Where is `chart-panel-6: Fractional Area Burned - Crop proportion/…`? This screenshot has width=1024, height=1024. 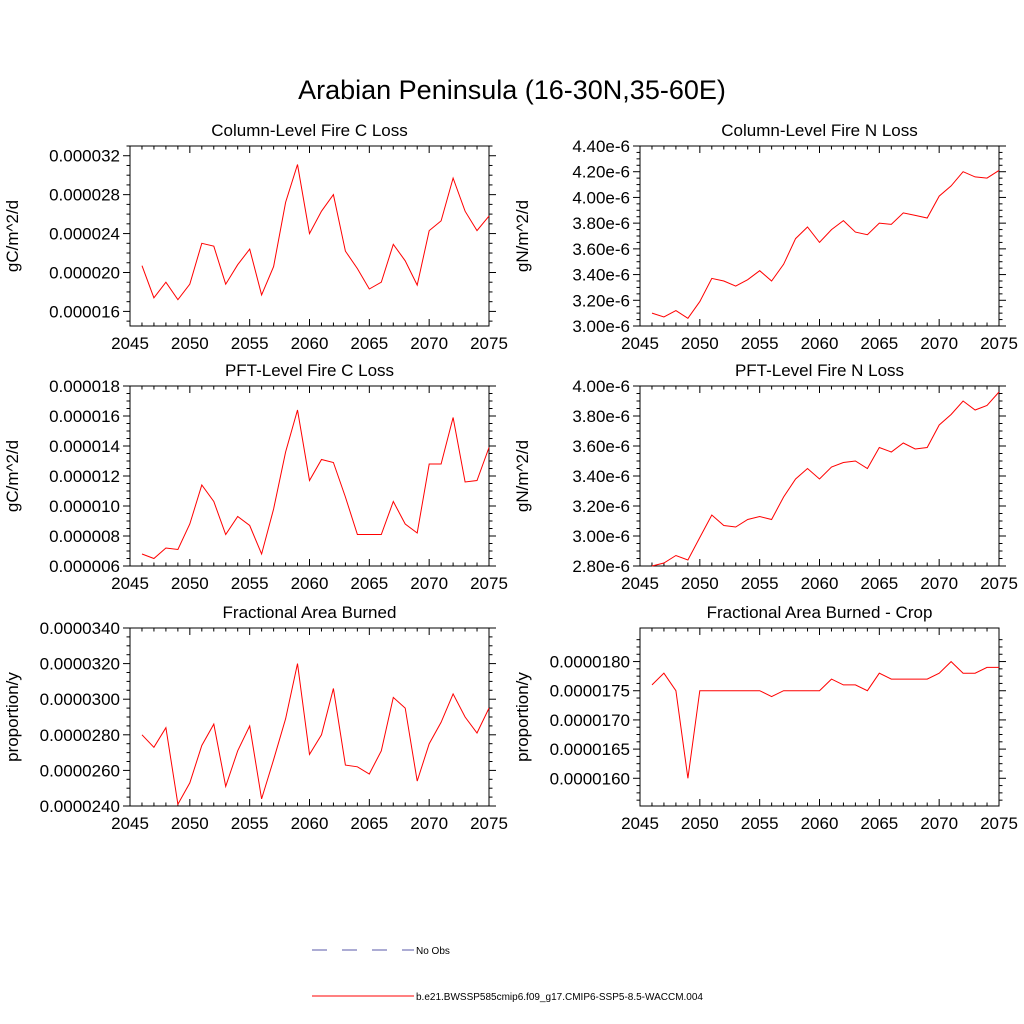 chart-panel-6: Fractional Area Burned - Crop proportion/… is located at coordinates (765, 718).